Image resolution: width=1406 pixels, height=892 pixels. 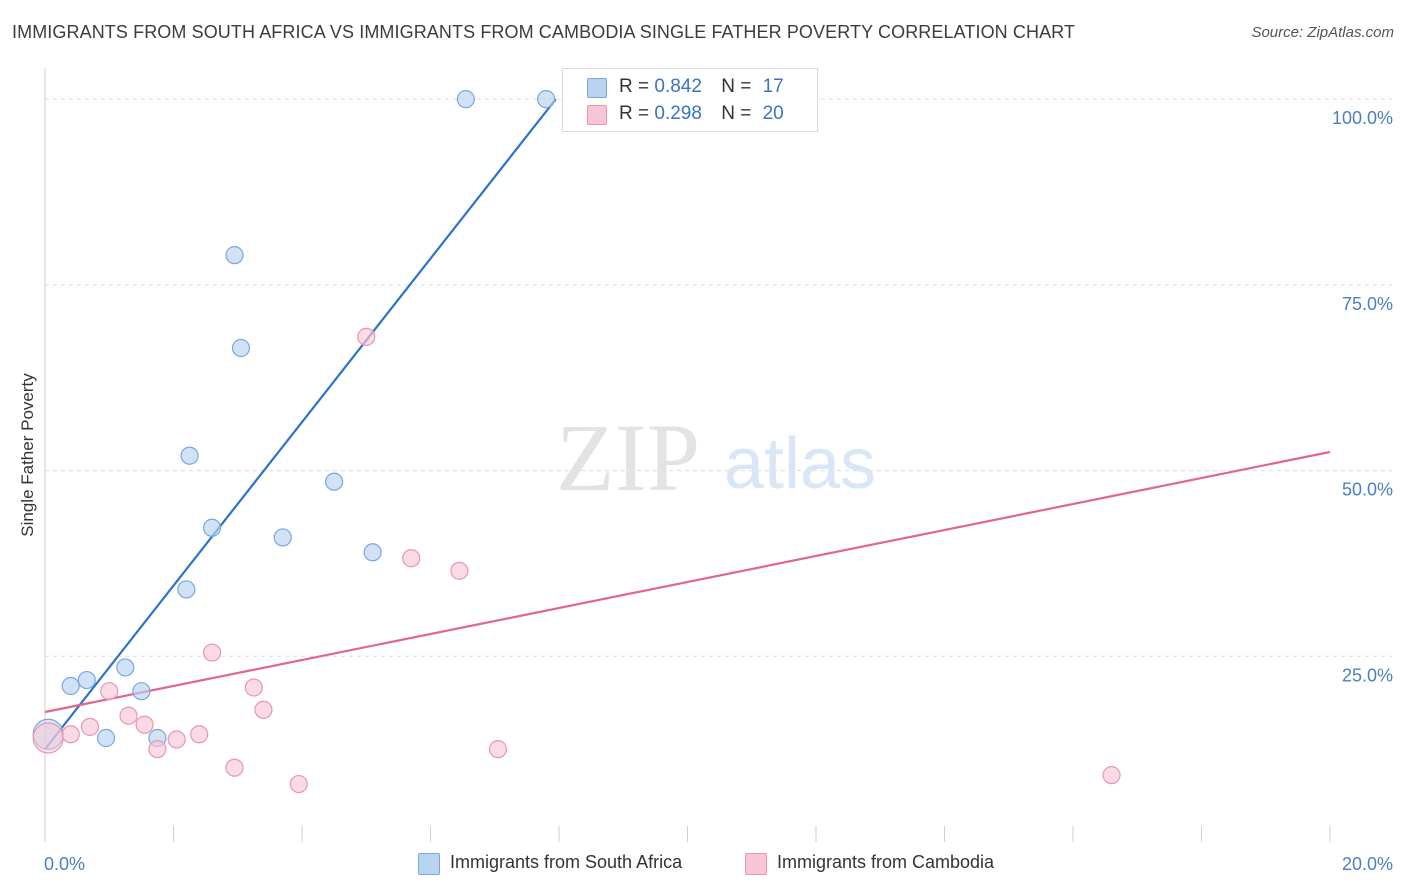 I want to click on bottom-legend-label: Immigrants from South Africa, so click(x=566, y=862).